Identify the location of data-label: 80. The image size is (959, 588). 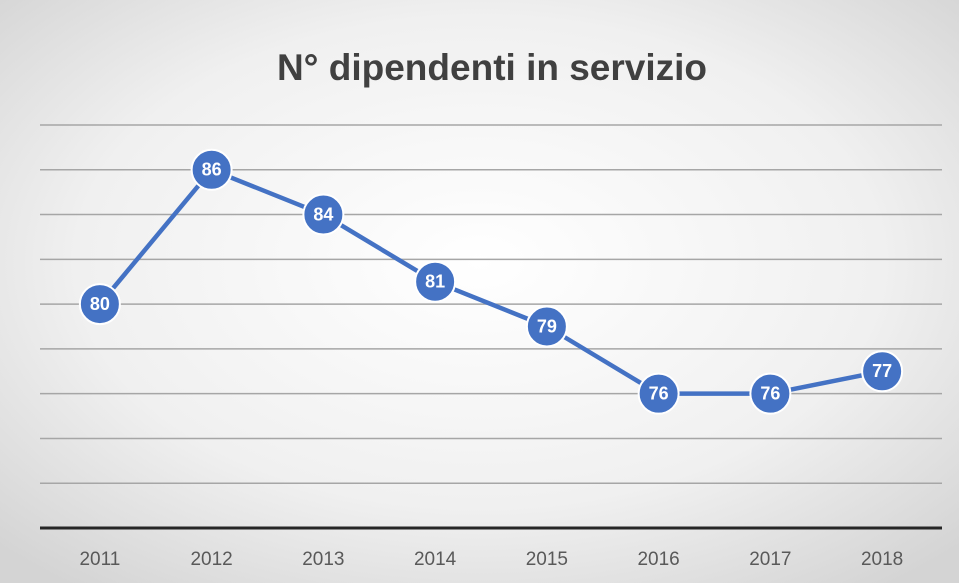
(100, 304).